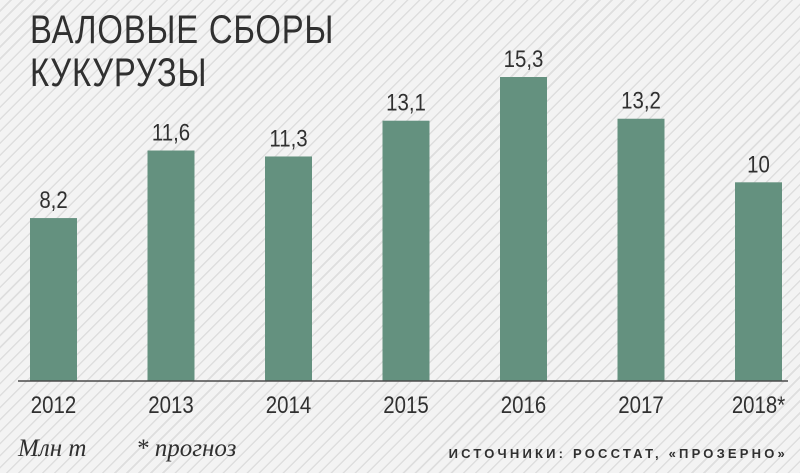 Image resolution: width=800 pixels, height=473 pixels. I want to click on value-label: 10, so click(758, 164).